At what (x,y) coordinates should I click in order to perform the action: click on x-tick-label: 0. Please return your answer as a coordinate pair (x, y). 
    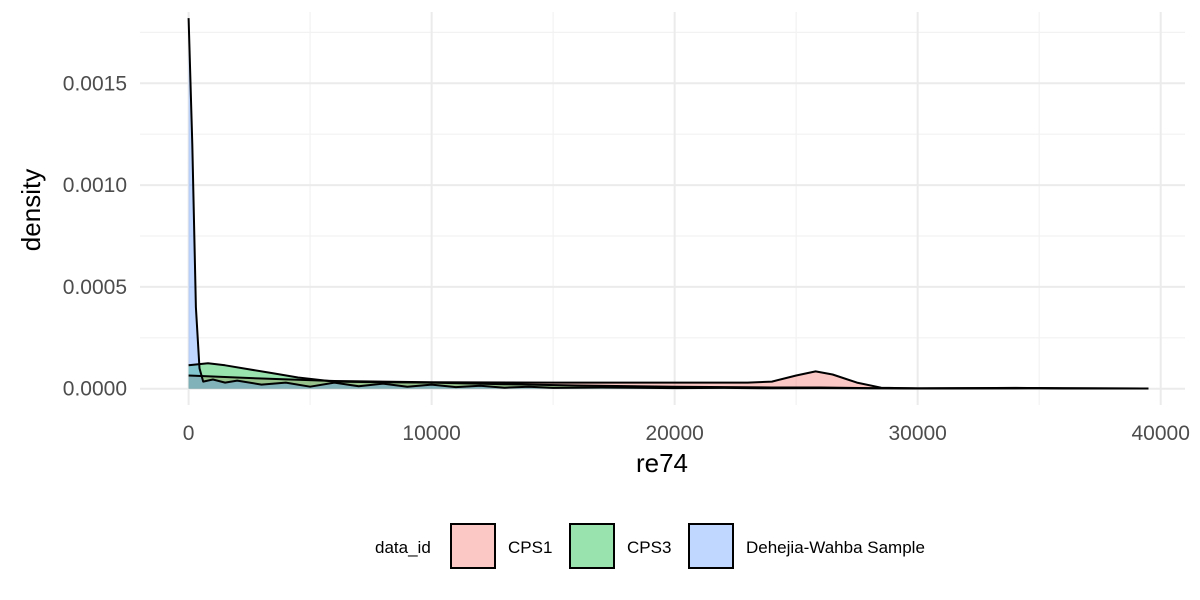
    Looking at the image, I should click on (189, 433).